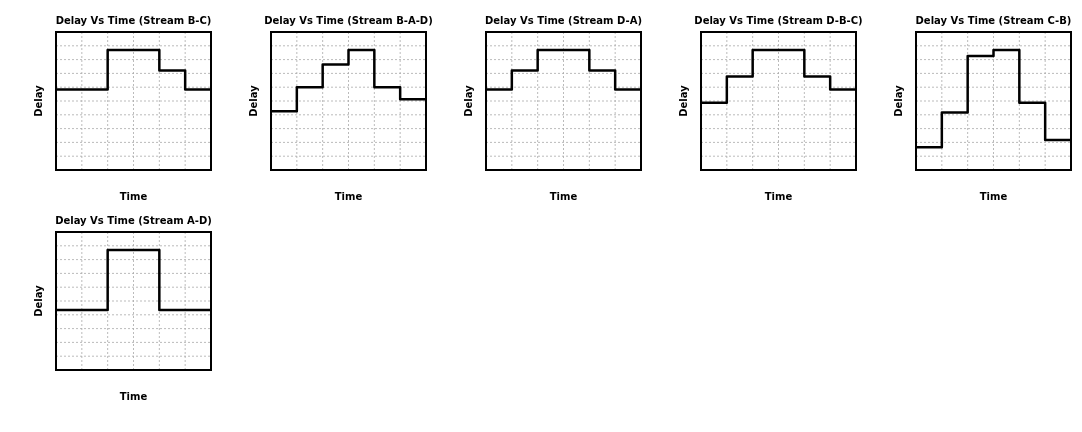 The image size is (1082, 432). What do you see at coordinates (133, 20) in the screenshot?
I see `chart-title: Delay Vs Time (Stream B-C)` at bounding box center [133, 20].